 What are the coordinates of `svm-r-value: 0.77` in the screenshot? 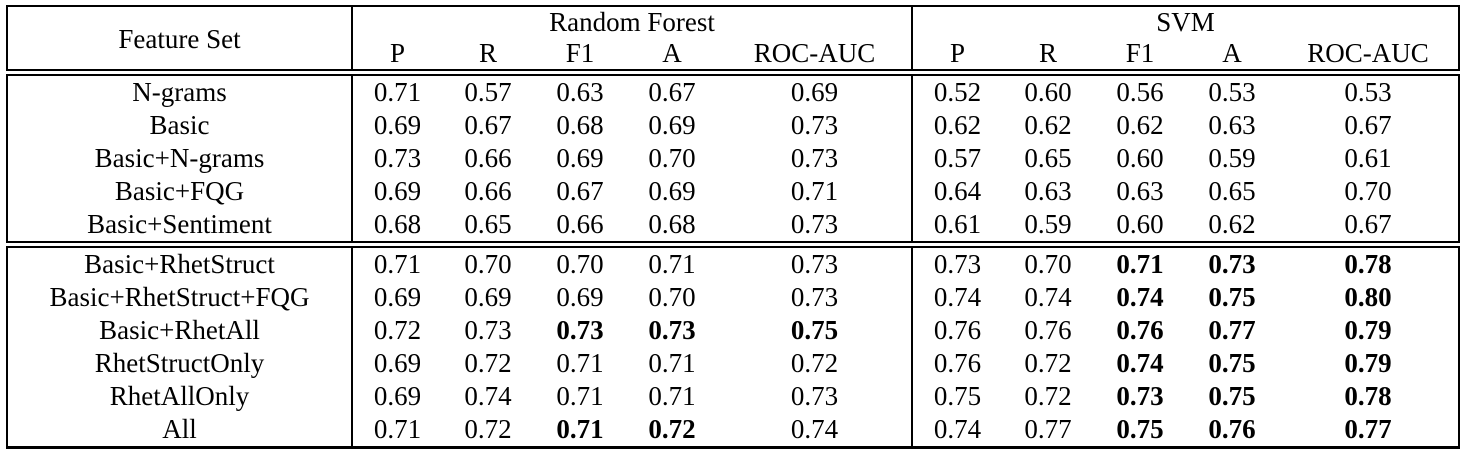 It's located at (1048, 429).